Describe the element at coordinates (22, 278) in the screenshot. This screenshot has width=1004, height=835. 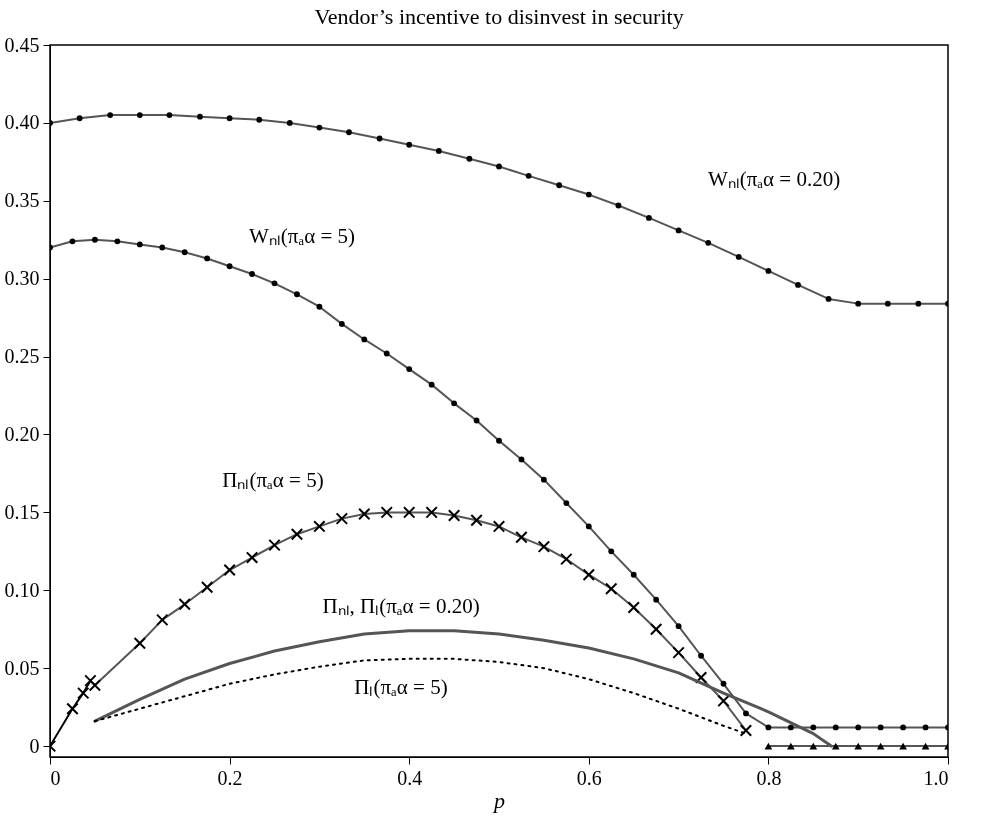
I see `y-tick-label: 0.30` at that location.